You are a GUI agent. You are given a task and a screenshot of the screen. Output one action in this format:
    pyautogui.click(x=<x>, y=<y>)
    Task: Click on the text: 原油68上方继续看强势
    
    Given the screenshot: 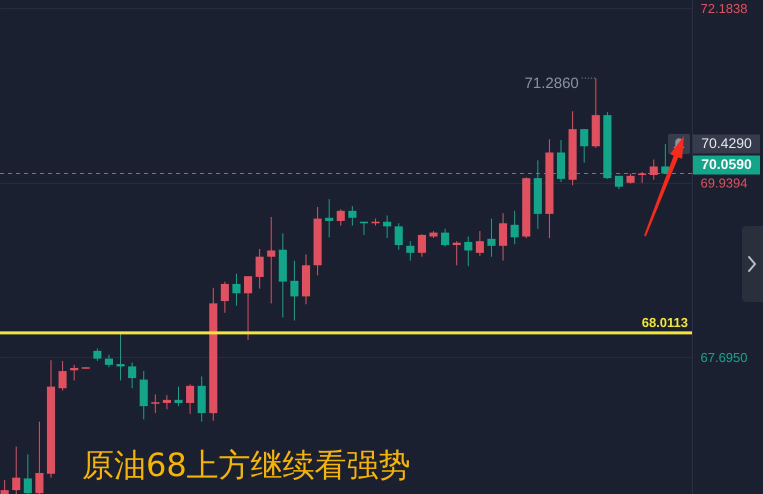 What is the action you would take?
    pyautogui.click(x=246, y=465)
    